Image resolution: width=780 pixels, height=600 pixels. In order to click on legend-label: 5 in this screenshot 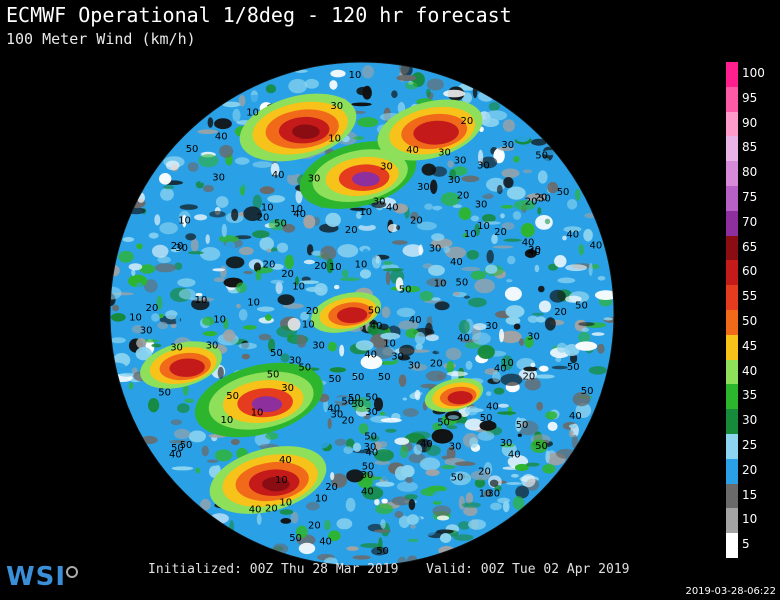, I will do `click(746, 544)`.